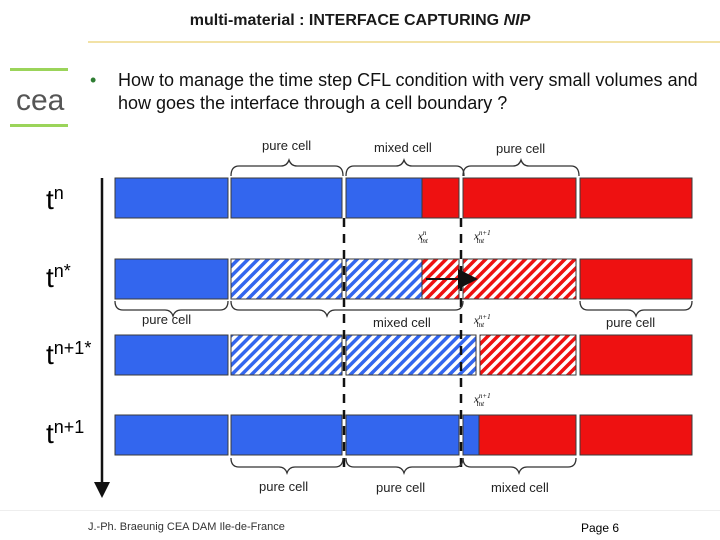  What do you see at coordinates (360, 510) in the screenshot?
I see `footer-divider` at bounding box center [360, 510].